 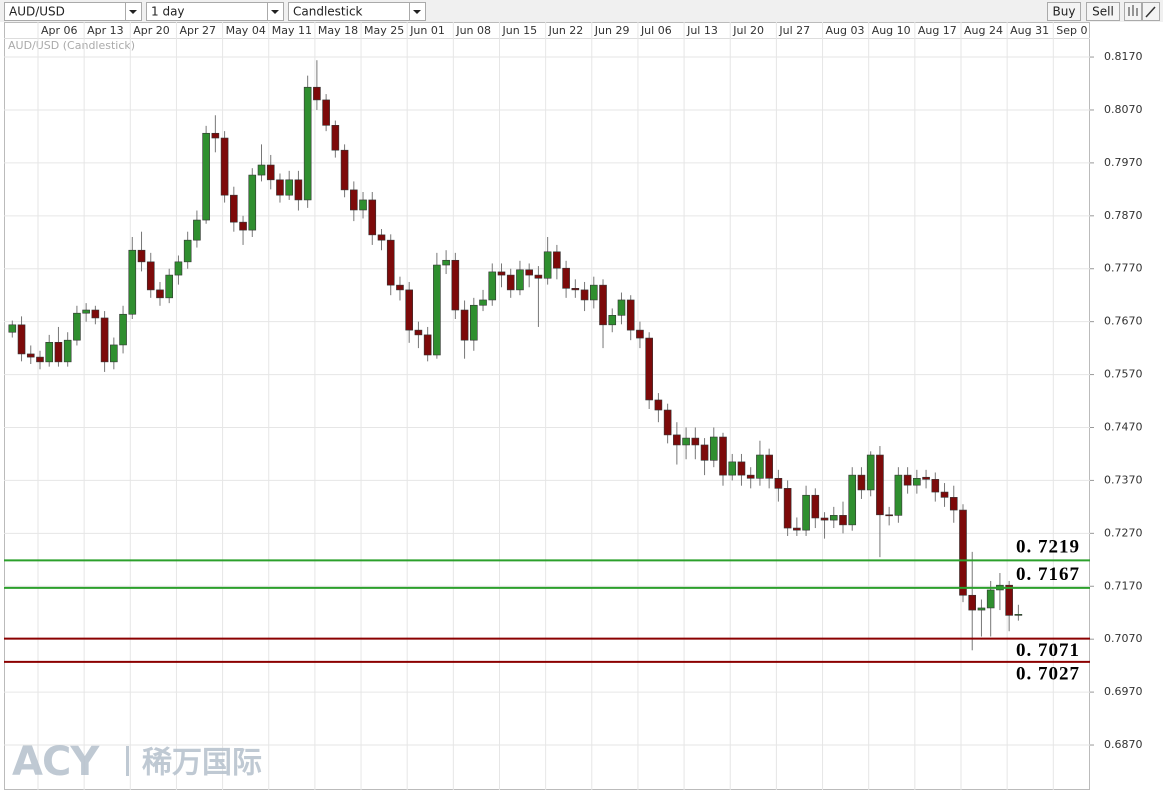 I want to click on watermark-brand: ACY, so click(x=56, y=762).